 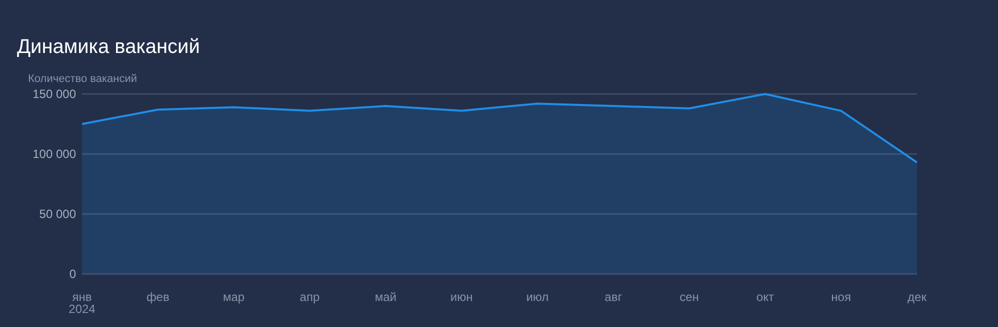 What do you see at coordinates (234, 297) in the screenshot?
I see `x-tick-label: мар` at bounding box center [234, 297].